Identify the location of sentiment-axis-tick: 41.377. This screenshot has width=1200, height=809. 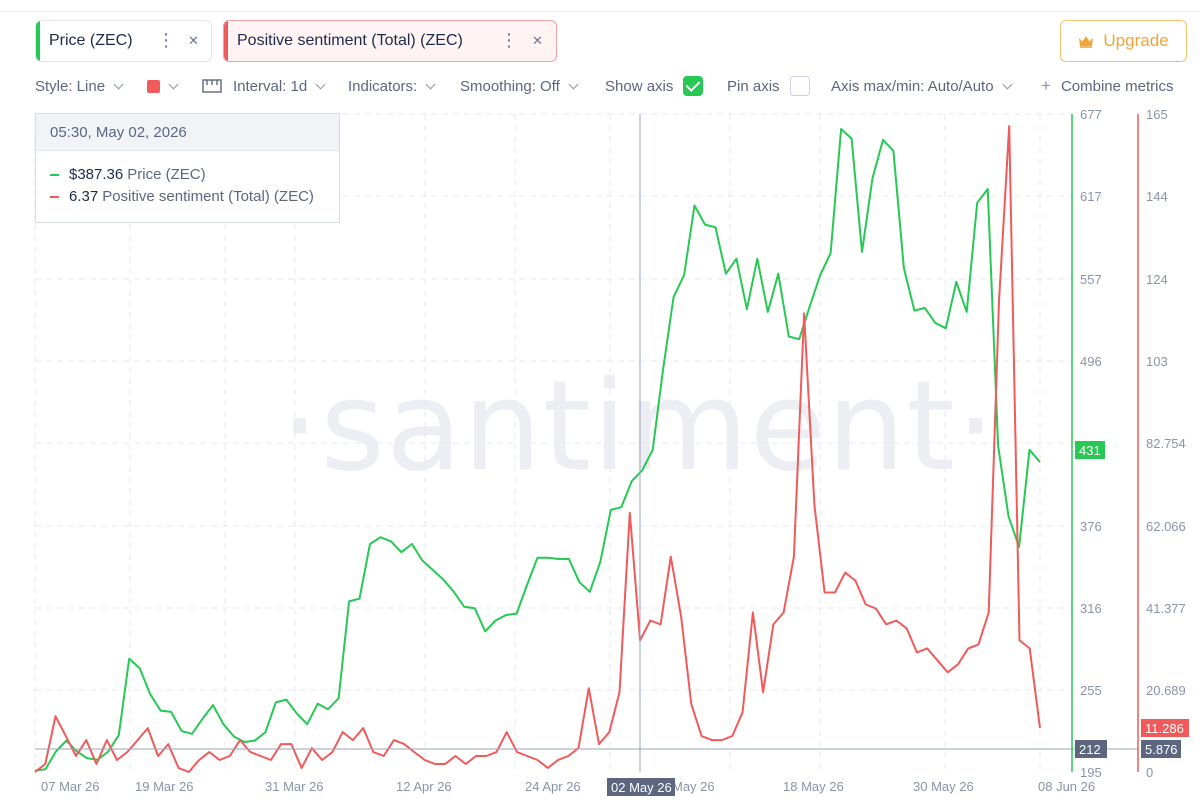
(1166, 608).